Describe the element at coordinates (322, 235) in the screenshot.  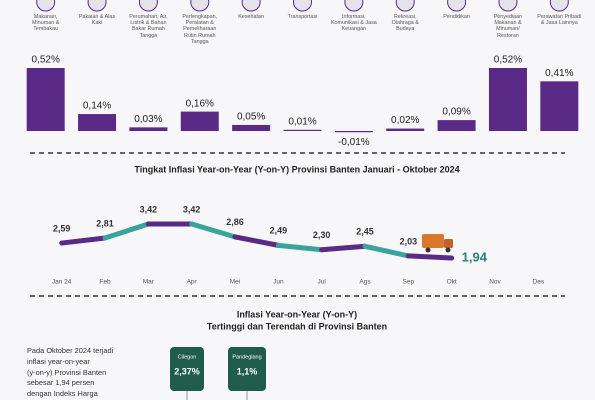
I see `value-label: 2,30` at that location.